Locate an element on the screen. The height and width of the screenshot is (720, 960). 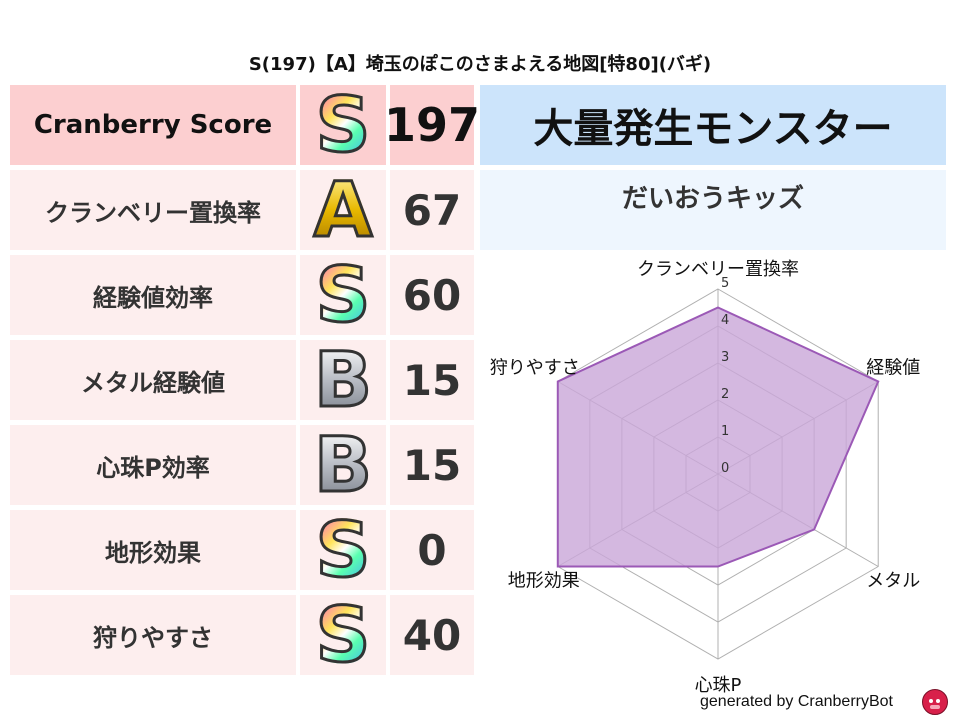
axis-label: 狩りやすさ is located at coordinates (535, 368).